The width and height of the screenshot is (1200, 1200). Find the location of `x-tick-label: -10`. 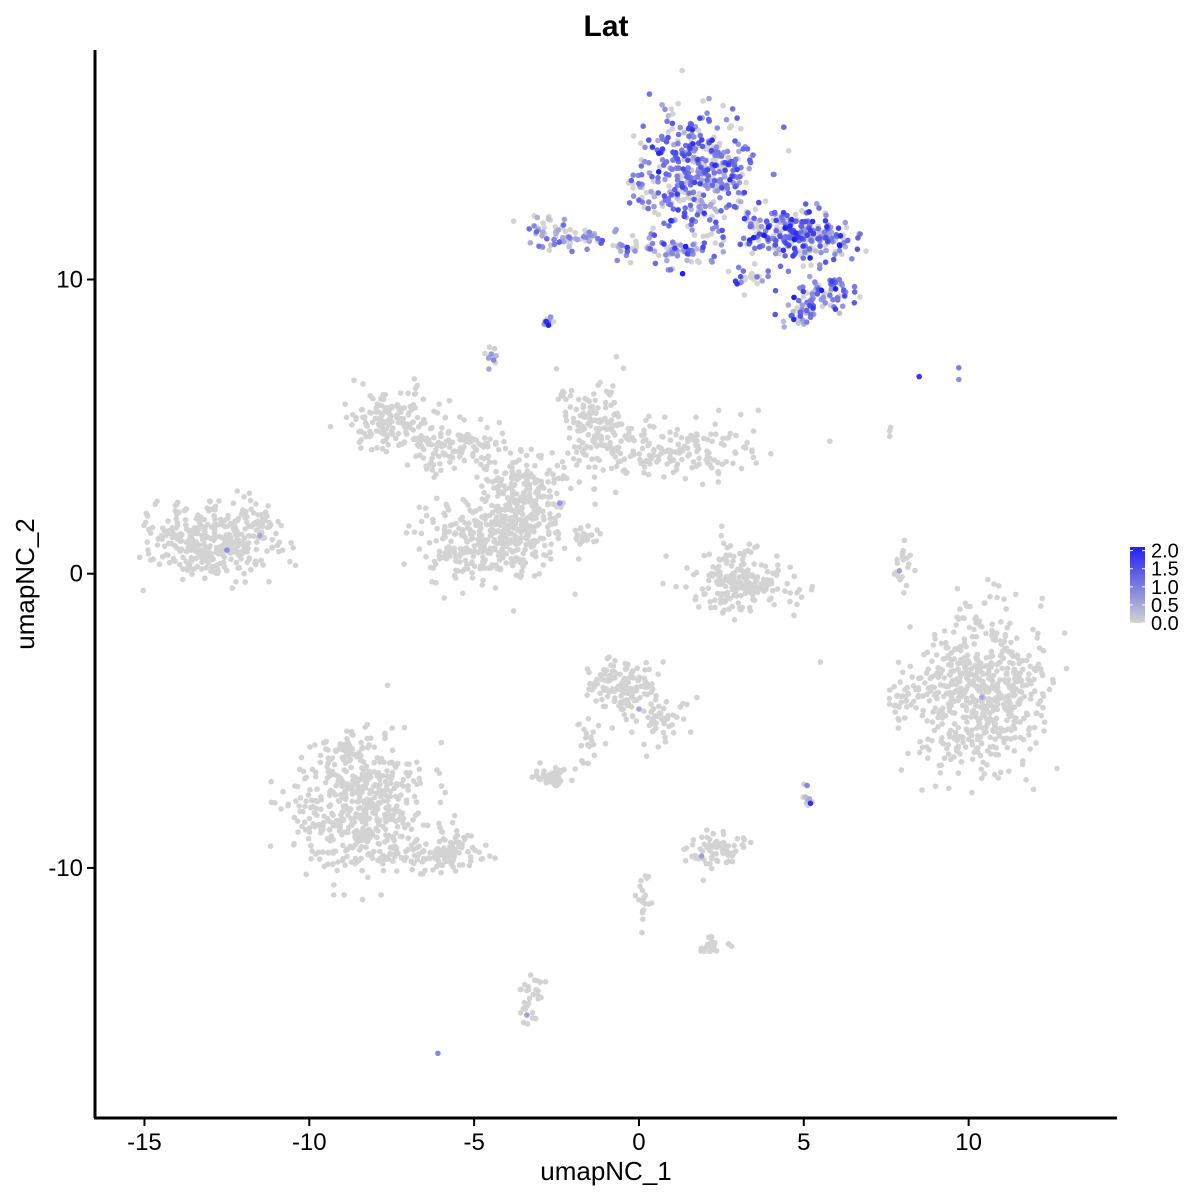

x-tick-label: -10 is located at coordinates (309, 1142).